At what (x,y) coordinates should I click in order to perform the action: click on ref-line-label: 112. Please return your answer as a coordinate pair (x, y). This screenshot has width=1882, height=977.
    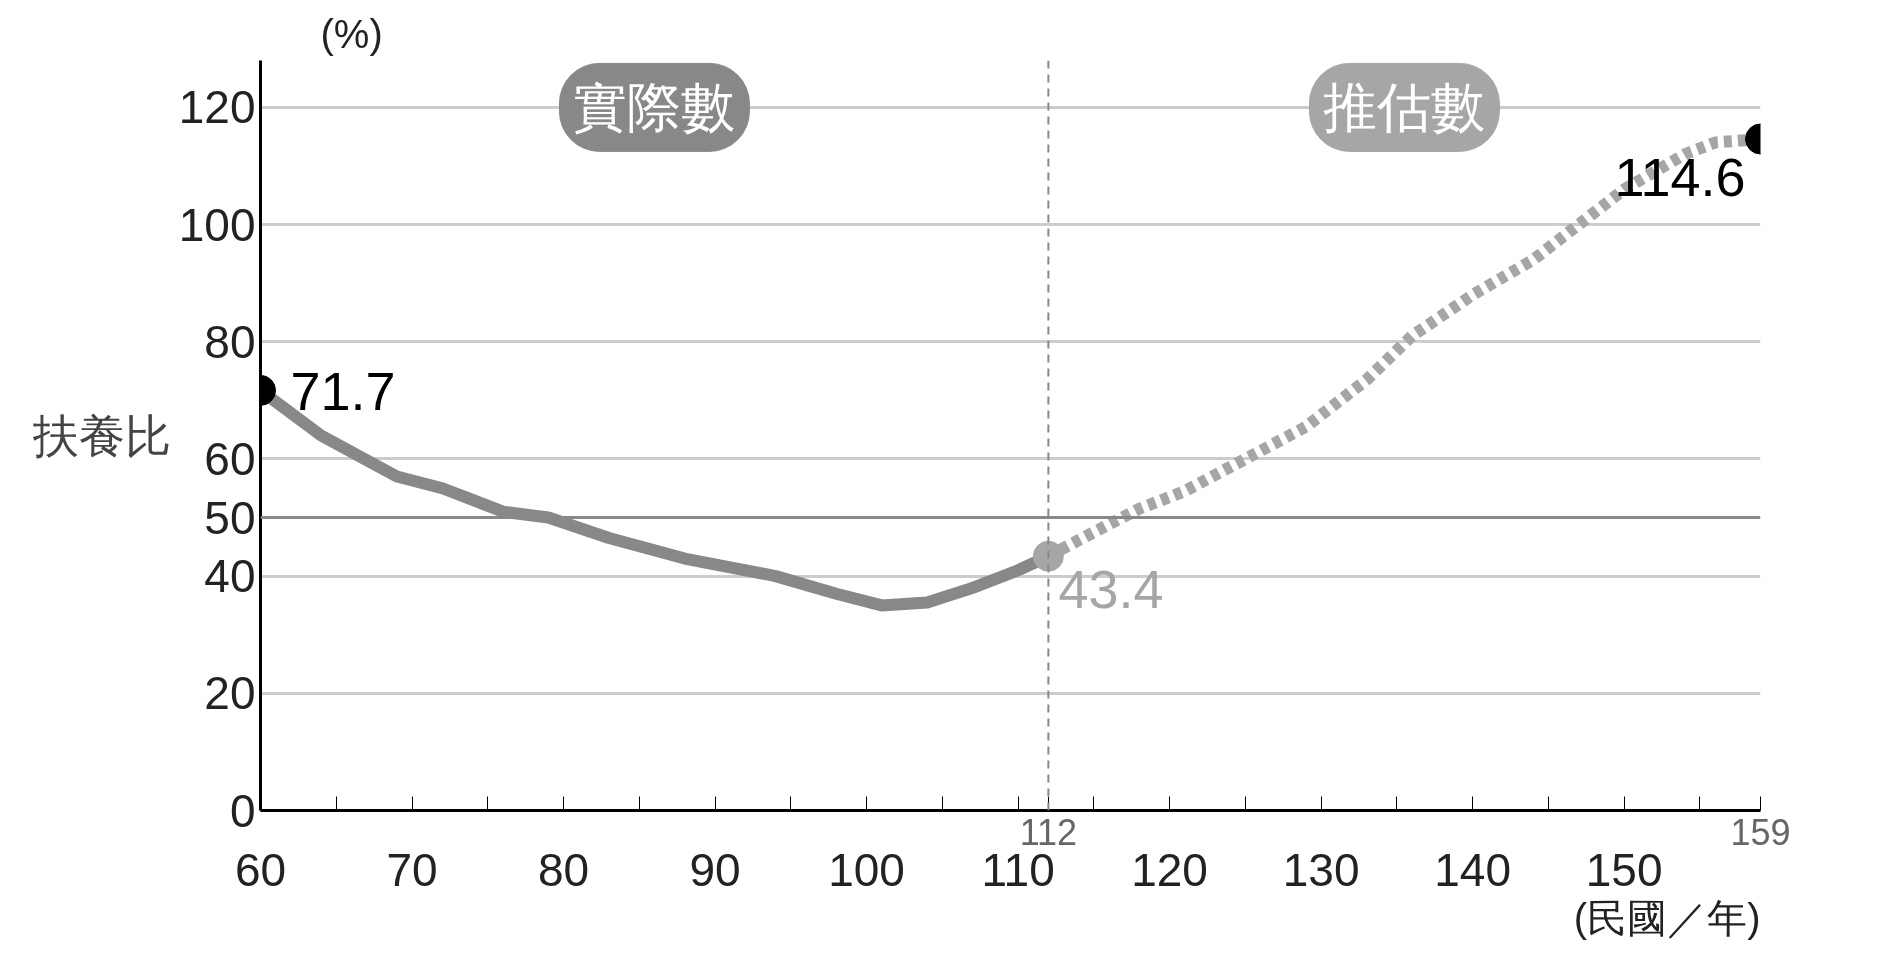
    Looking at the image, I should click on (1048, 832).